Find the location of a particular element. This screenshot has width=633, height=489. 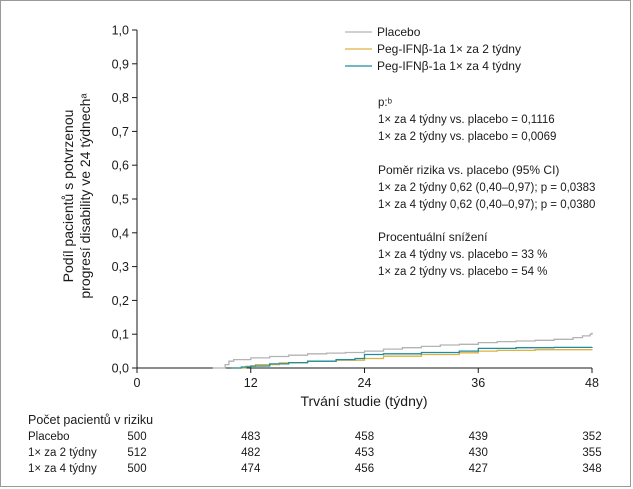

risk-table-cell: 348 is located at coordinates (591, 469).